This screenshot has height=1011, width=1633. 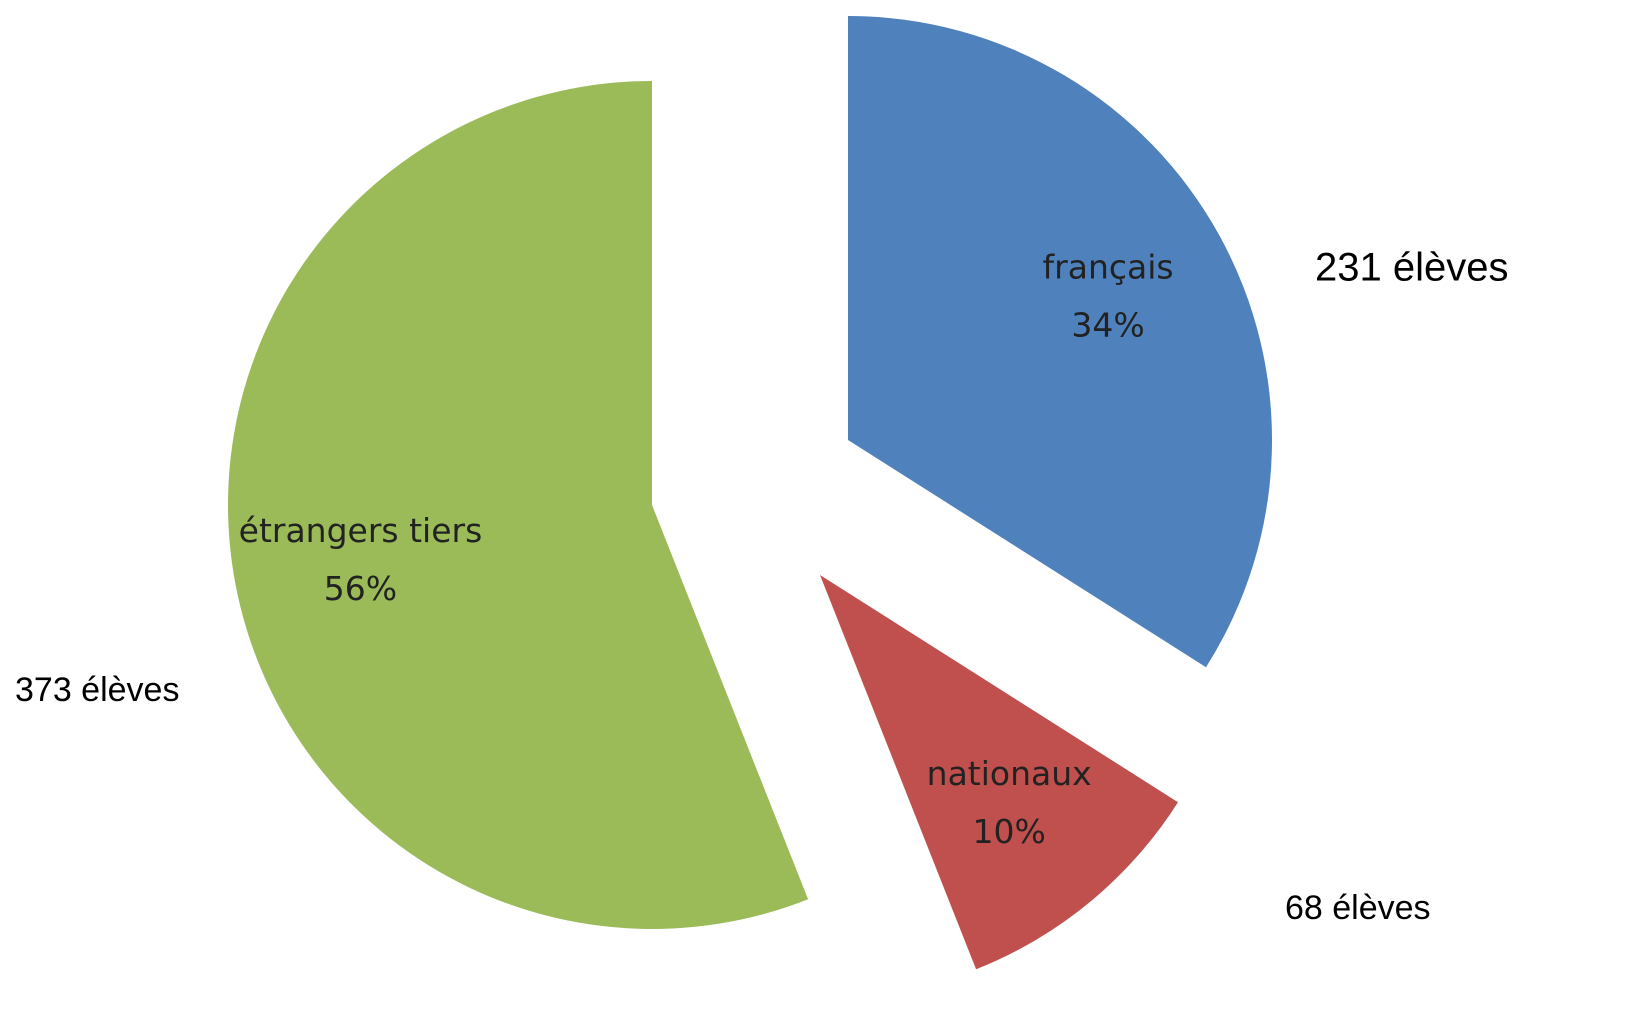 What do you see at coordinates (1009, 831) in the screenshot?
I see `slice-value-label: 10%` at bounding box center [1009, 831].